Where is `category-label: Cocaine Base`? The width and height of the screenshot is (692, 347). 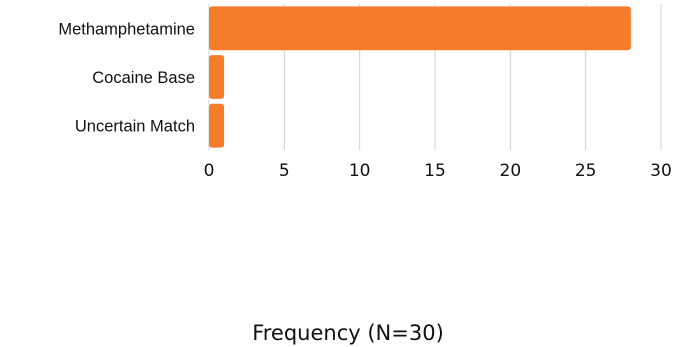 category-label: Cocaine Base is located at coordinates (143, 78).